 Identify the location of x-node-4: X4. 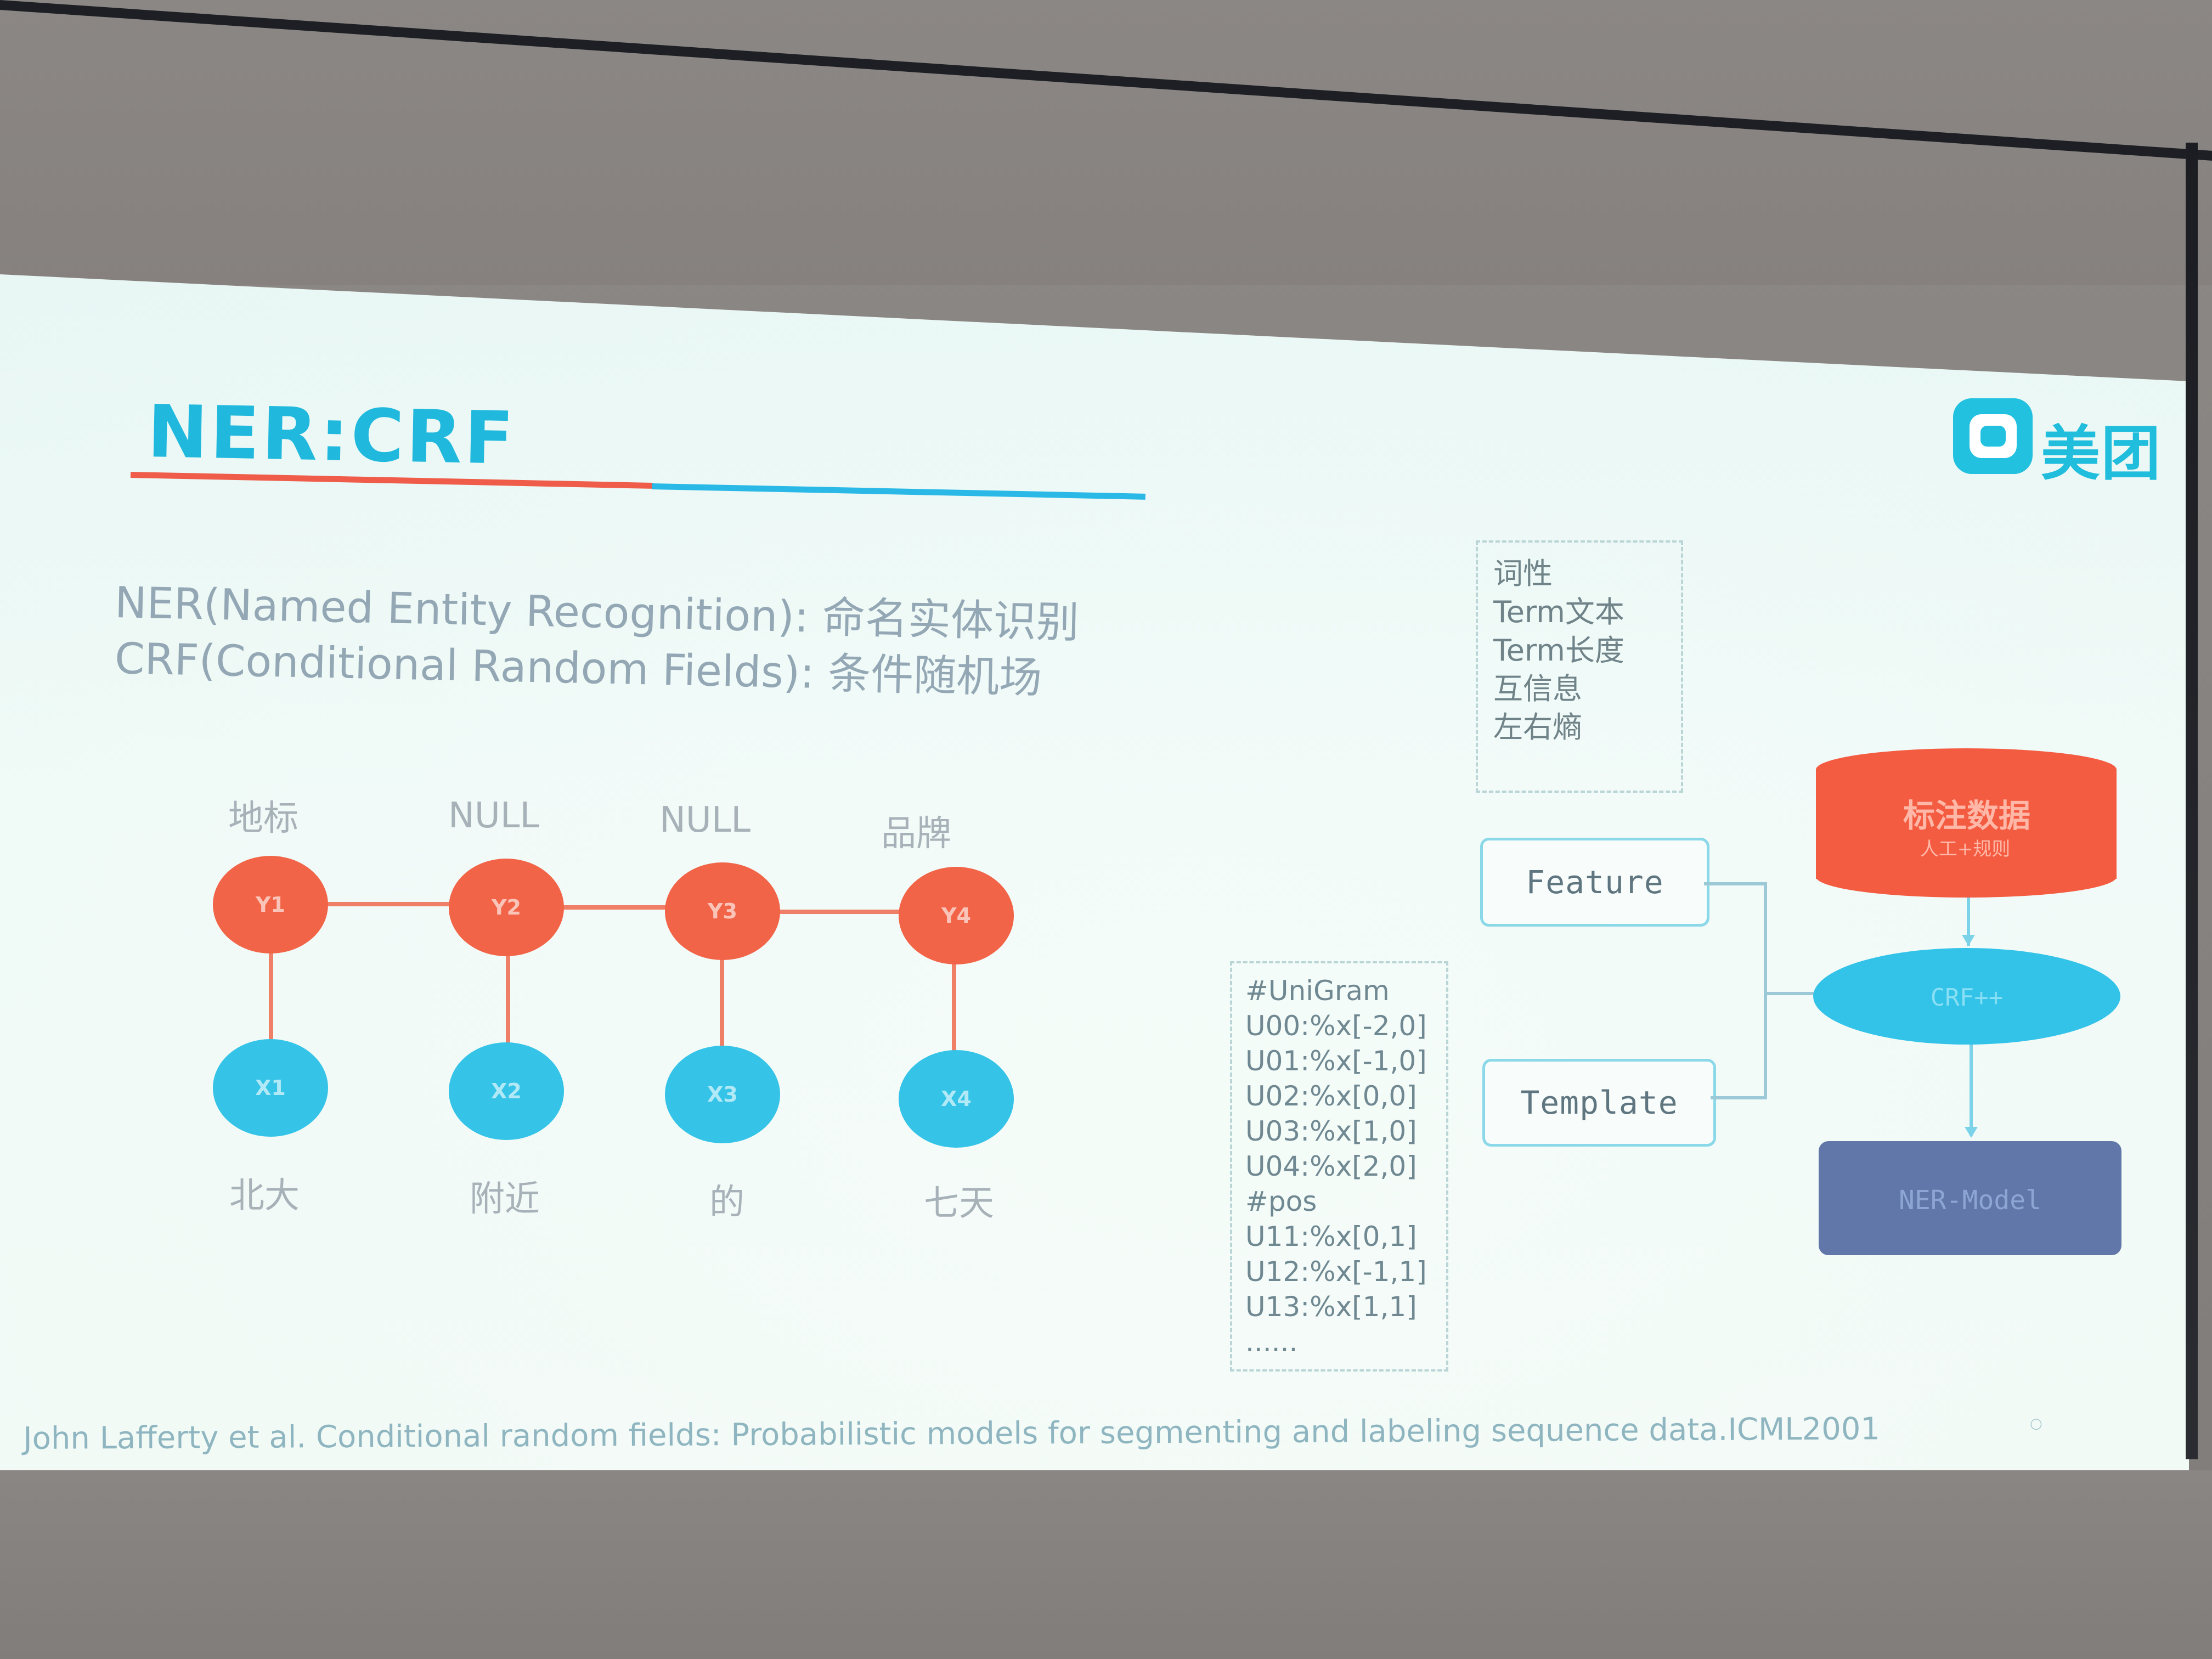
(957, 1099).